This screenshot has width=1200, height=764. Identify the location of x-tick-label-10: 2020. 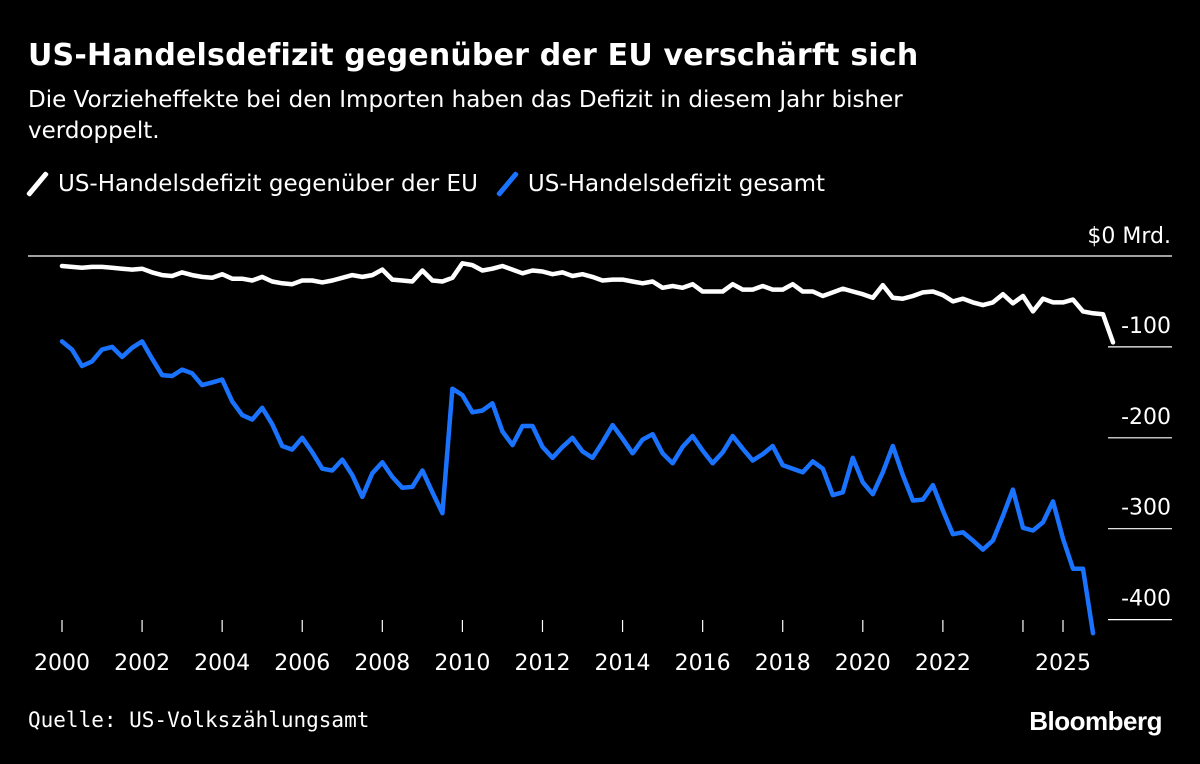
(863, 663).